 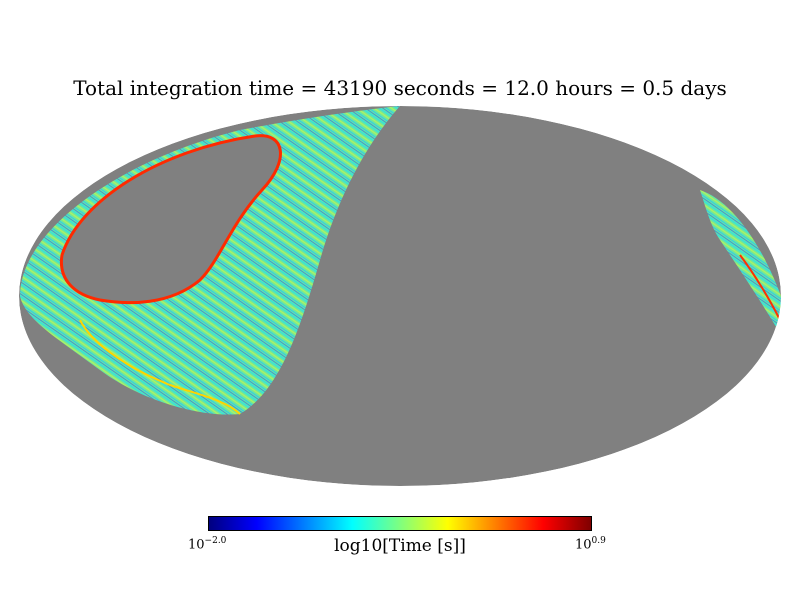 What do you see at coordinates (400, 546) in the screenshot?
I see `colorbar-label: log10[Time [s]]` at bounding box center [400, 546].